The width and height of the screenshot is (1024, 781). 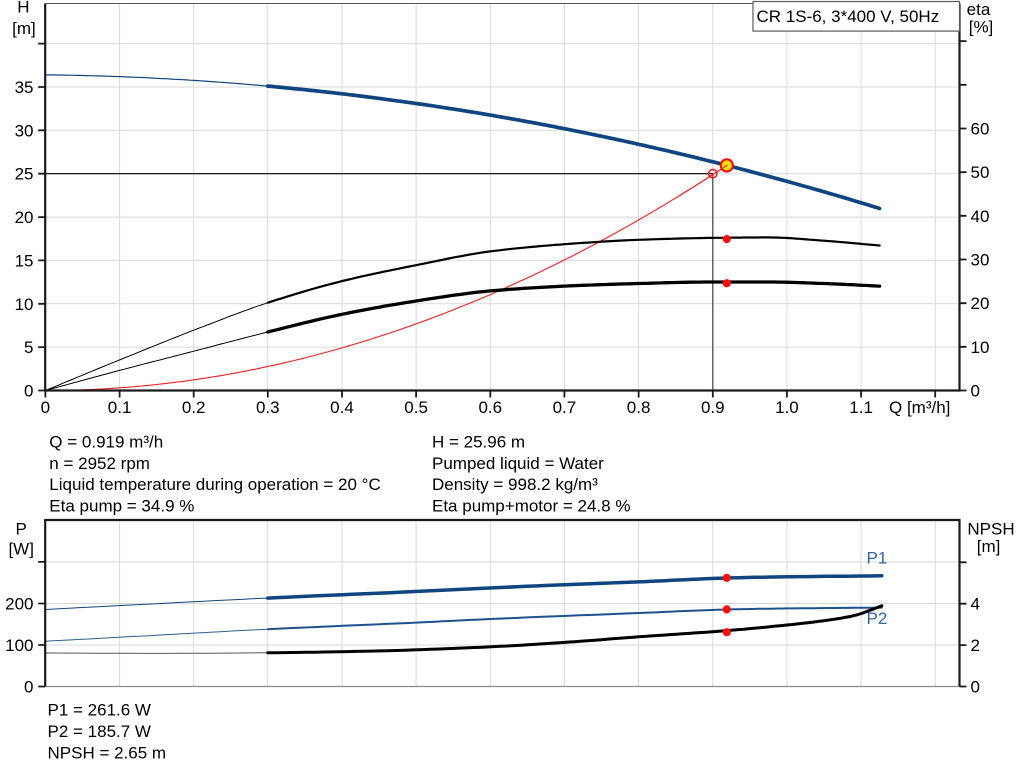 What do you see at coordinates (980, 129) in the screenshot?
I see `svg-text: 60` at bounding box center [980, 129].